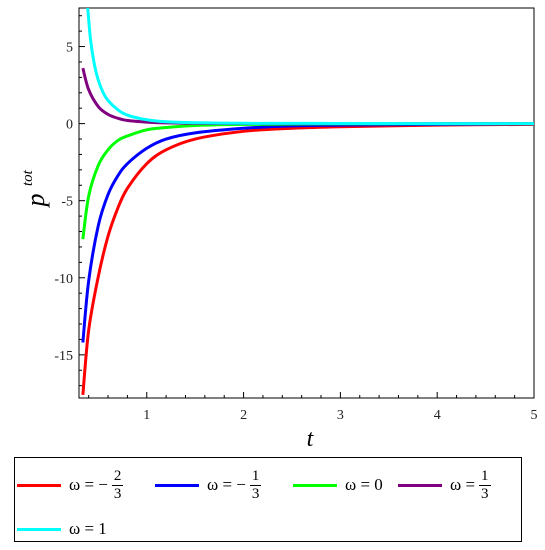 The width and height of the screenshot is (545, 550). What do you see at coordinates (28, 177) in the screenshot?
I see `y-axis-title-superscript: tot` at bounding box center [28, 177].